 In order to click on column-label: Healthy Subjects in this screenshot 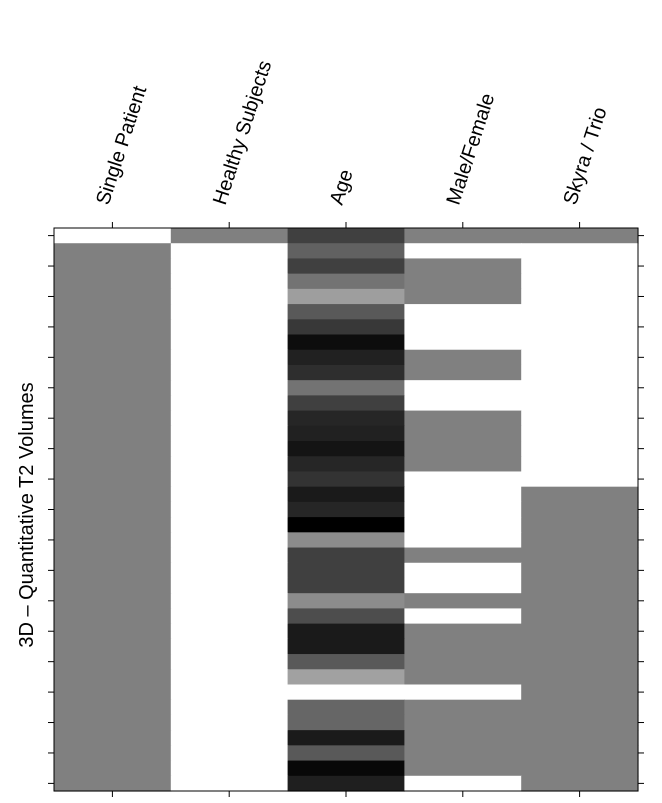, I will do `click(242, 133)`.